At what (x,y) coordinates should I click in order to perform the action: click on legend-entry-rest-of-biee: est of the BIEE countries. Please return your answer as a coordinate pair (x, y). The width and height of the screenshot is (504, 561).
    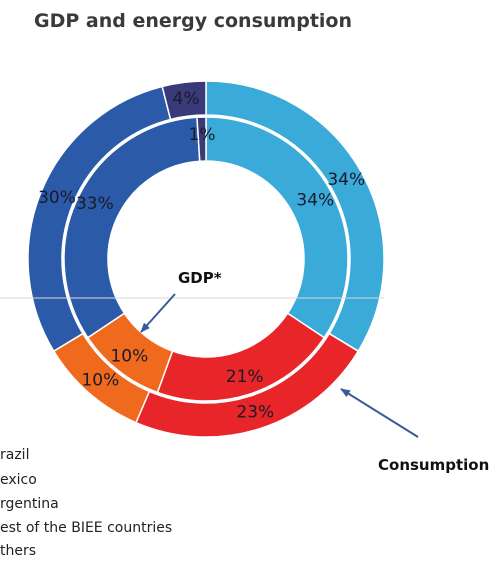
    Looking at the image, I should click on (86, 528).